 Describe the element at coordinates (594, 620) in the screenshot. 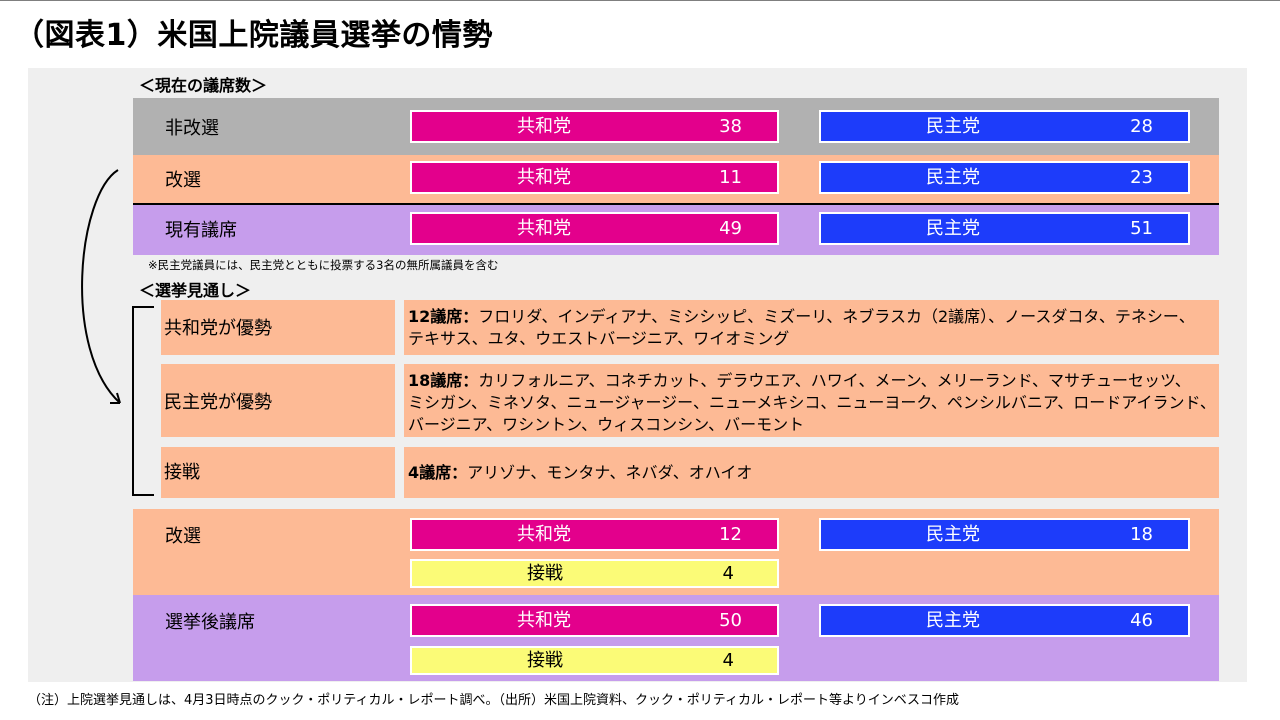

I see `republican-seats-box: 共和党 50` at that location.